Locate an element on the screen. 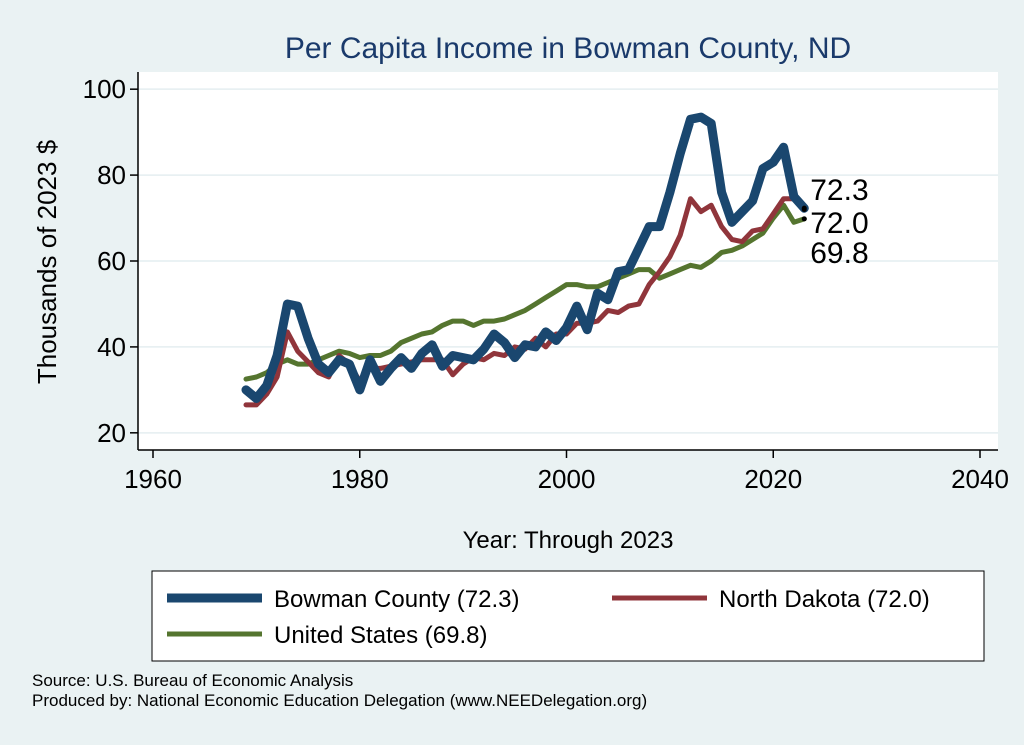 The image size is (1024, 745). y-tick-label-100: 100 is located at coordinates (104, 89).